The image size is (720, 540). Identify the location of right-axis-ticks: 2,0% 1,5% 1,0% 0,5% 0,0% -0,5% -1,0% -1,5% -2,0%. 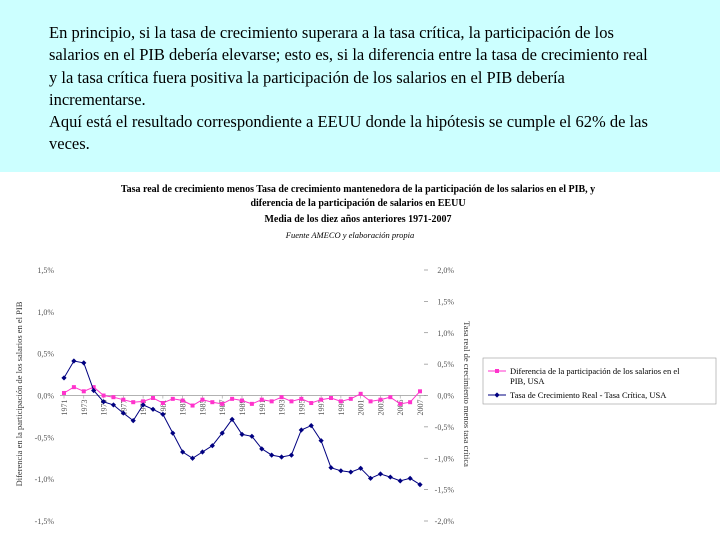
(439, 396).